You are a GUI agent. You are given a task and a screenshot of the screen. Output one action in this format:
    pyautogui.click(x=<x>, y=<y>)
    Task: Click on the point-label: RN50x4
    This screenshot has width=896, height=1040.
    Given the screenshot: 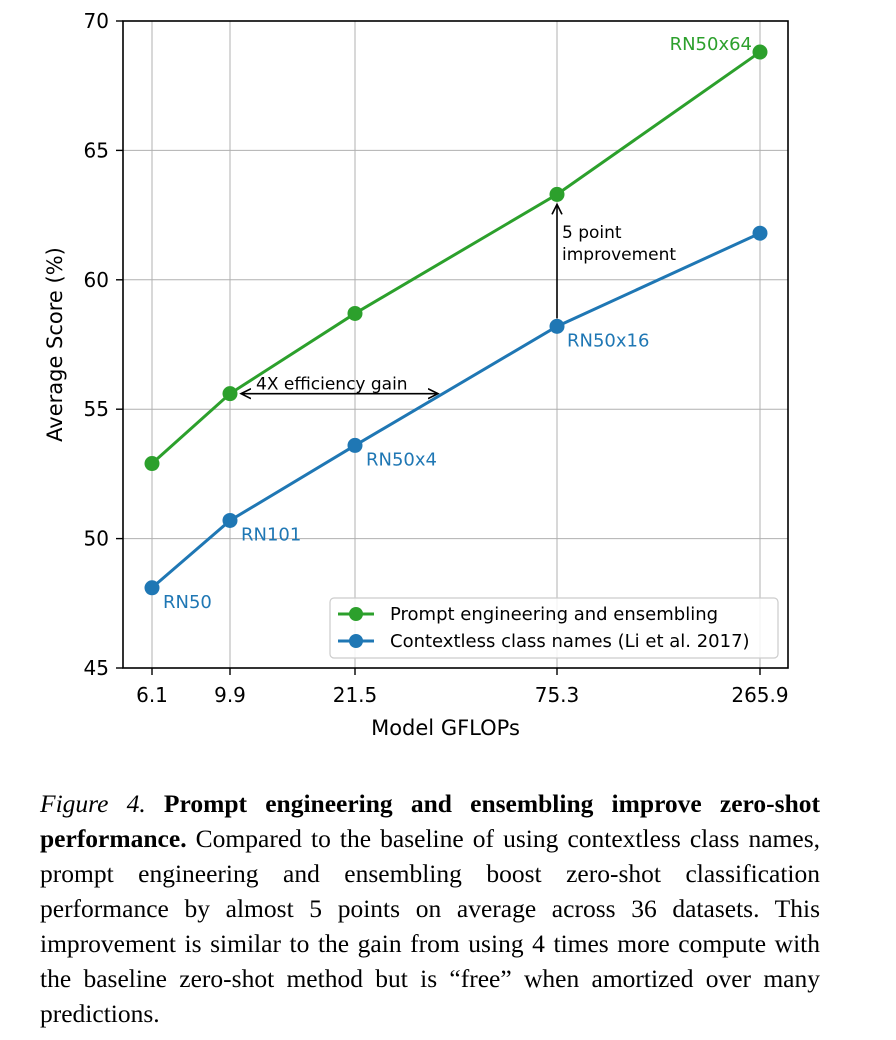 What is the action you would take?
    pyautogui.click(x=401, y=459)
    